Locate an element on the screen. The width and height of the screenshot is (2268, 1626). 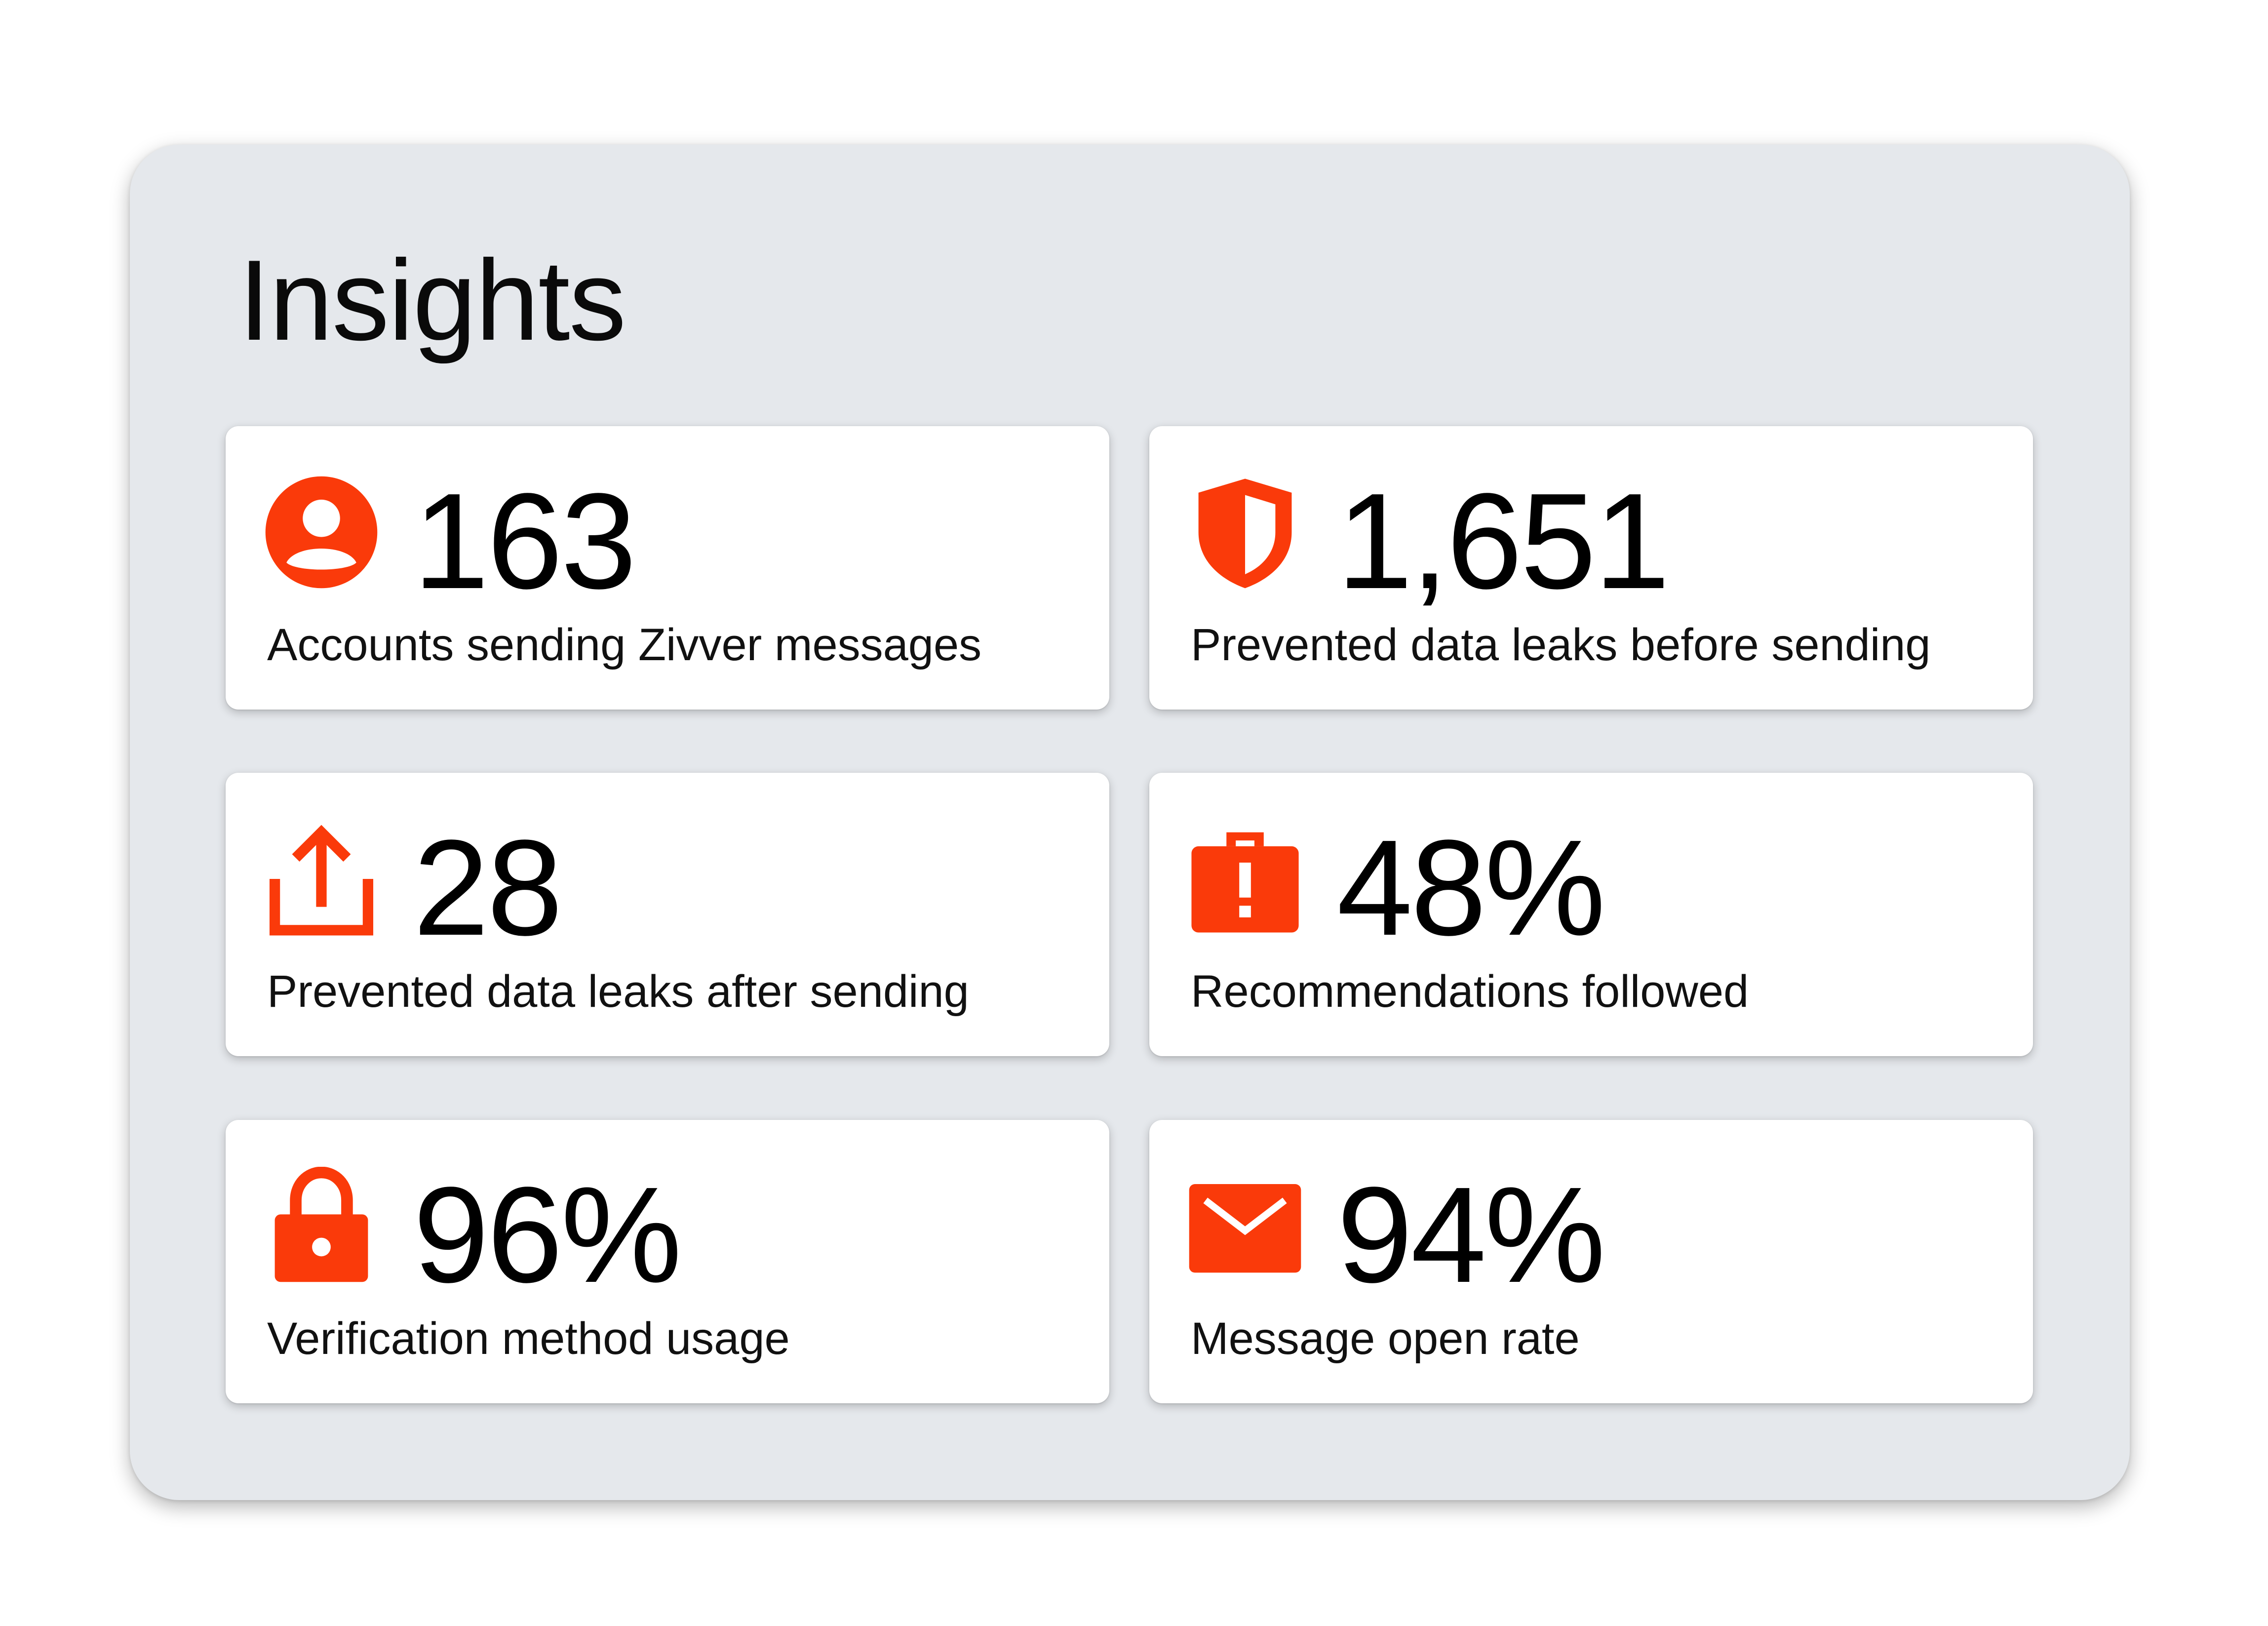
upload-icon is located at coordinates (321, 879).